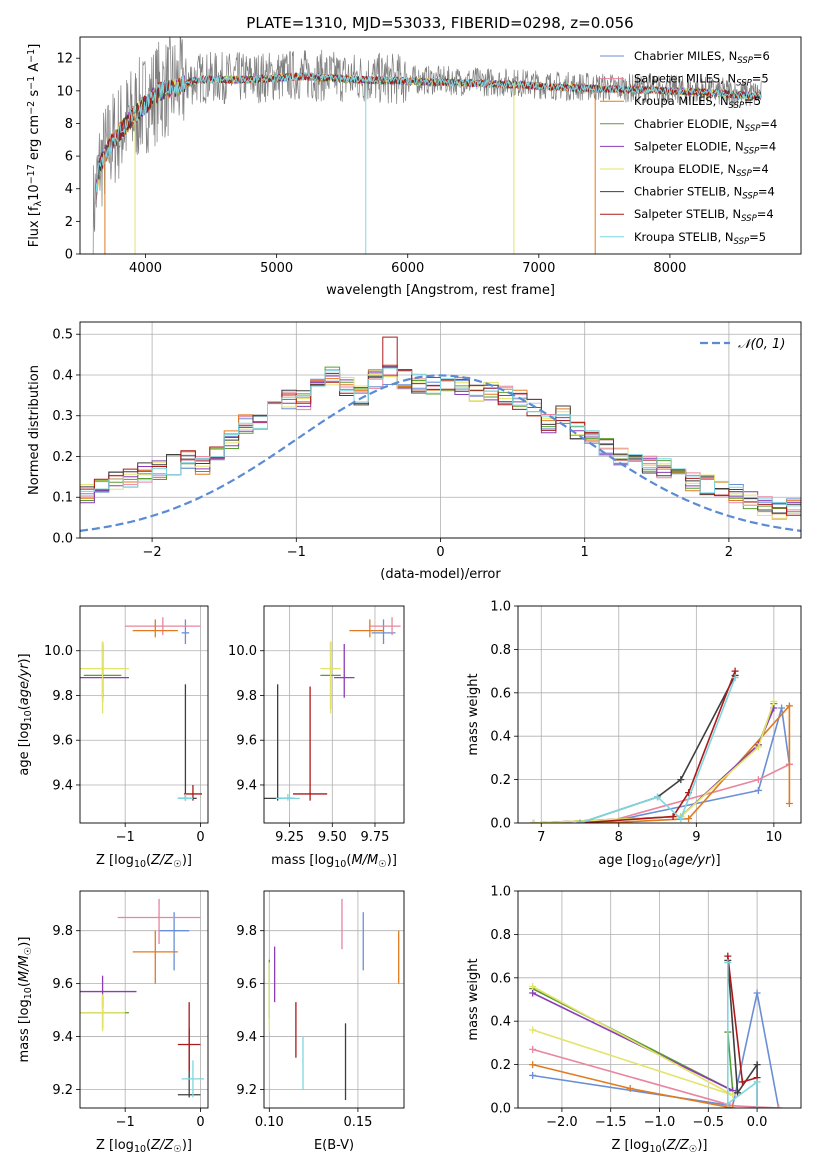 This screenshot has height=1170, width=819. What do you see at coordinates (38, 203) in the screenshot?
I see `label-part: λ` at bounding box center [38, 203].